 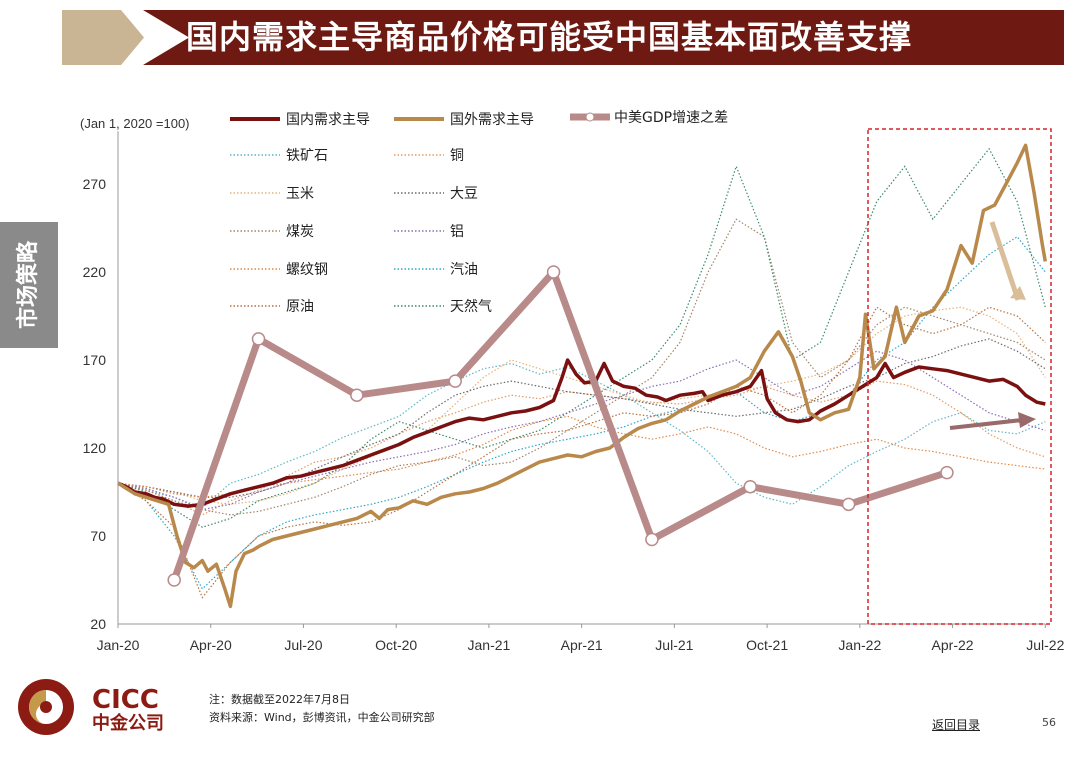 I want to click on back-to-toc-link: 返回目录, so click(x=956, y=725).